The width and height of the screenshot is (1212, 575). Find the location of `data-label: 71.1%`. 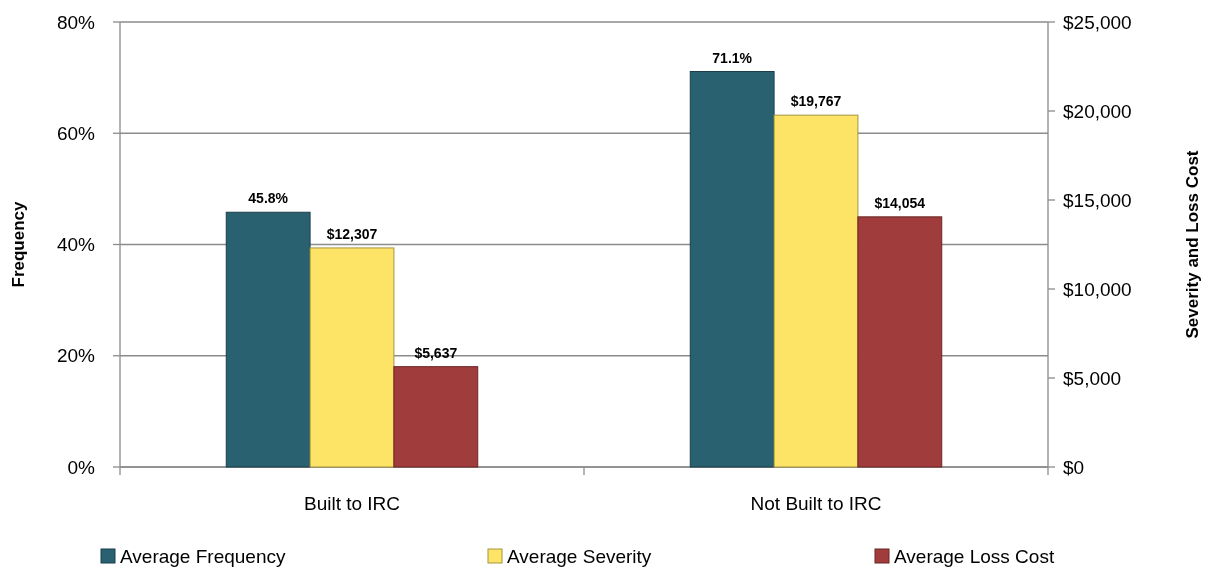

data-label: 71.1% is located at coordinates (732, 57).